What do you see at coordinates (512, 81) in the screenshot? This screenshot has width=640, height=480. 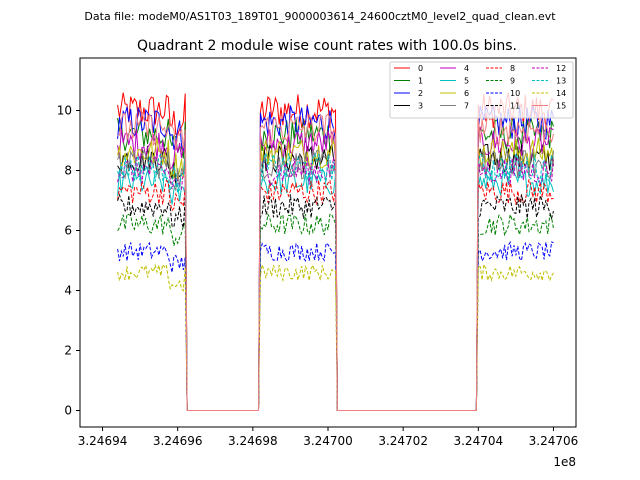 I see `legend-label: 9` at bounding box center [512, 81].